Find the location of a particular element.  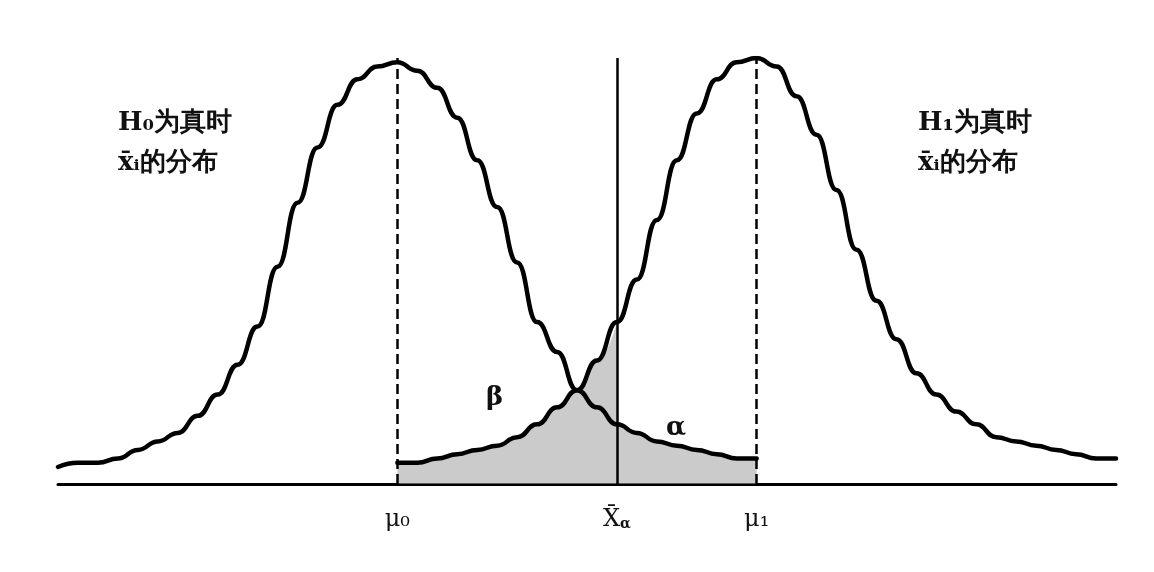

x-tick-label: X̄α is located at coordinates (617, 517).